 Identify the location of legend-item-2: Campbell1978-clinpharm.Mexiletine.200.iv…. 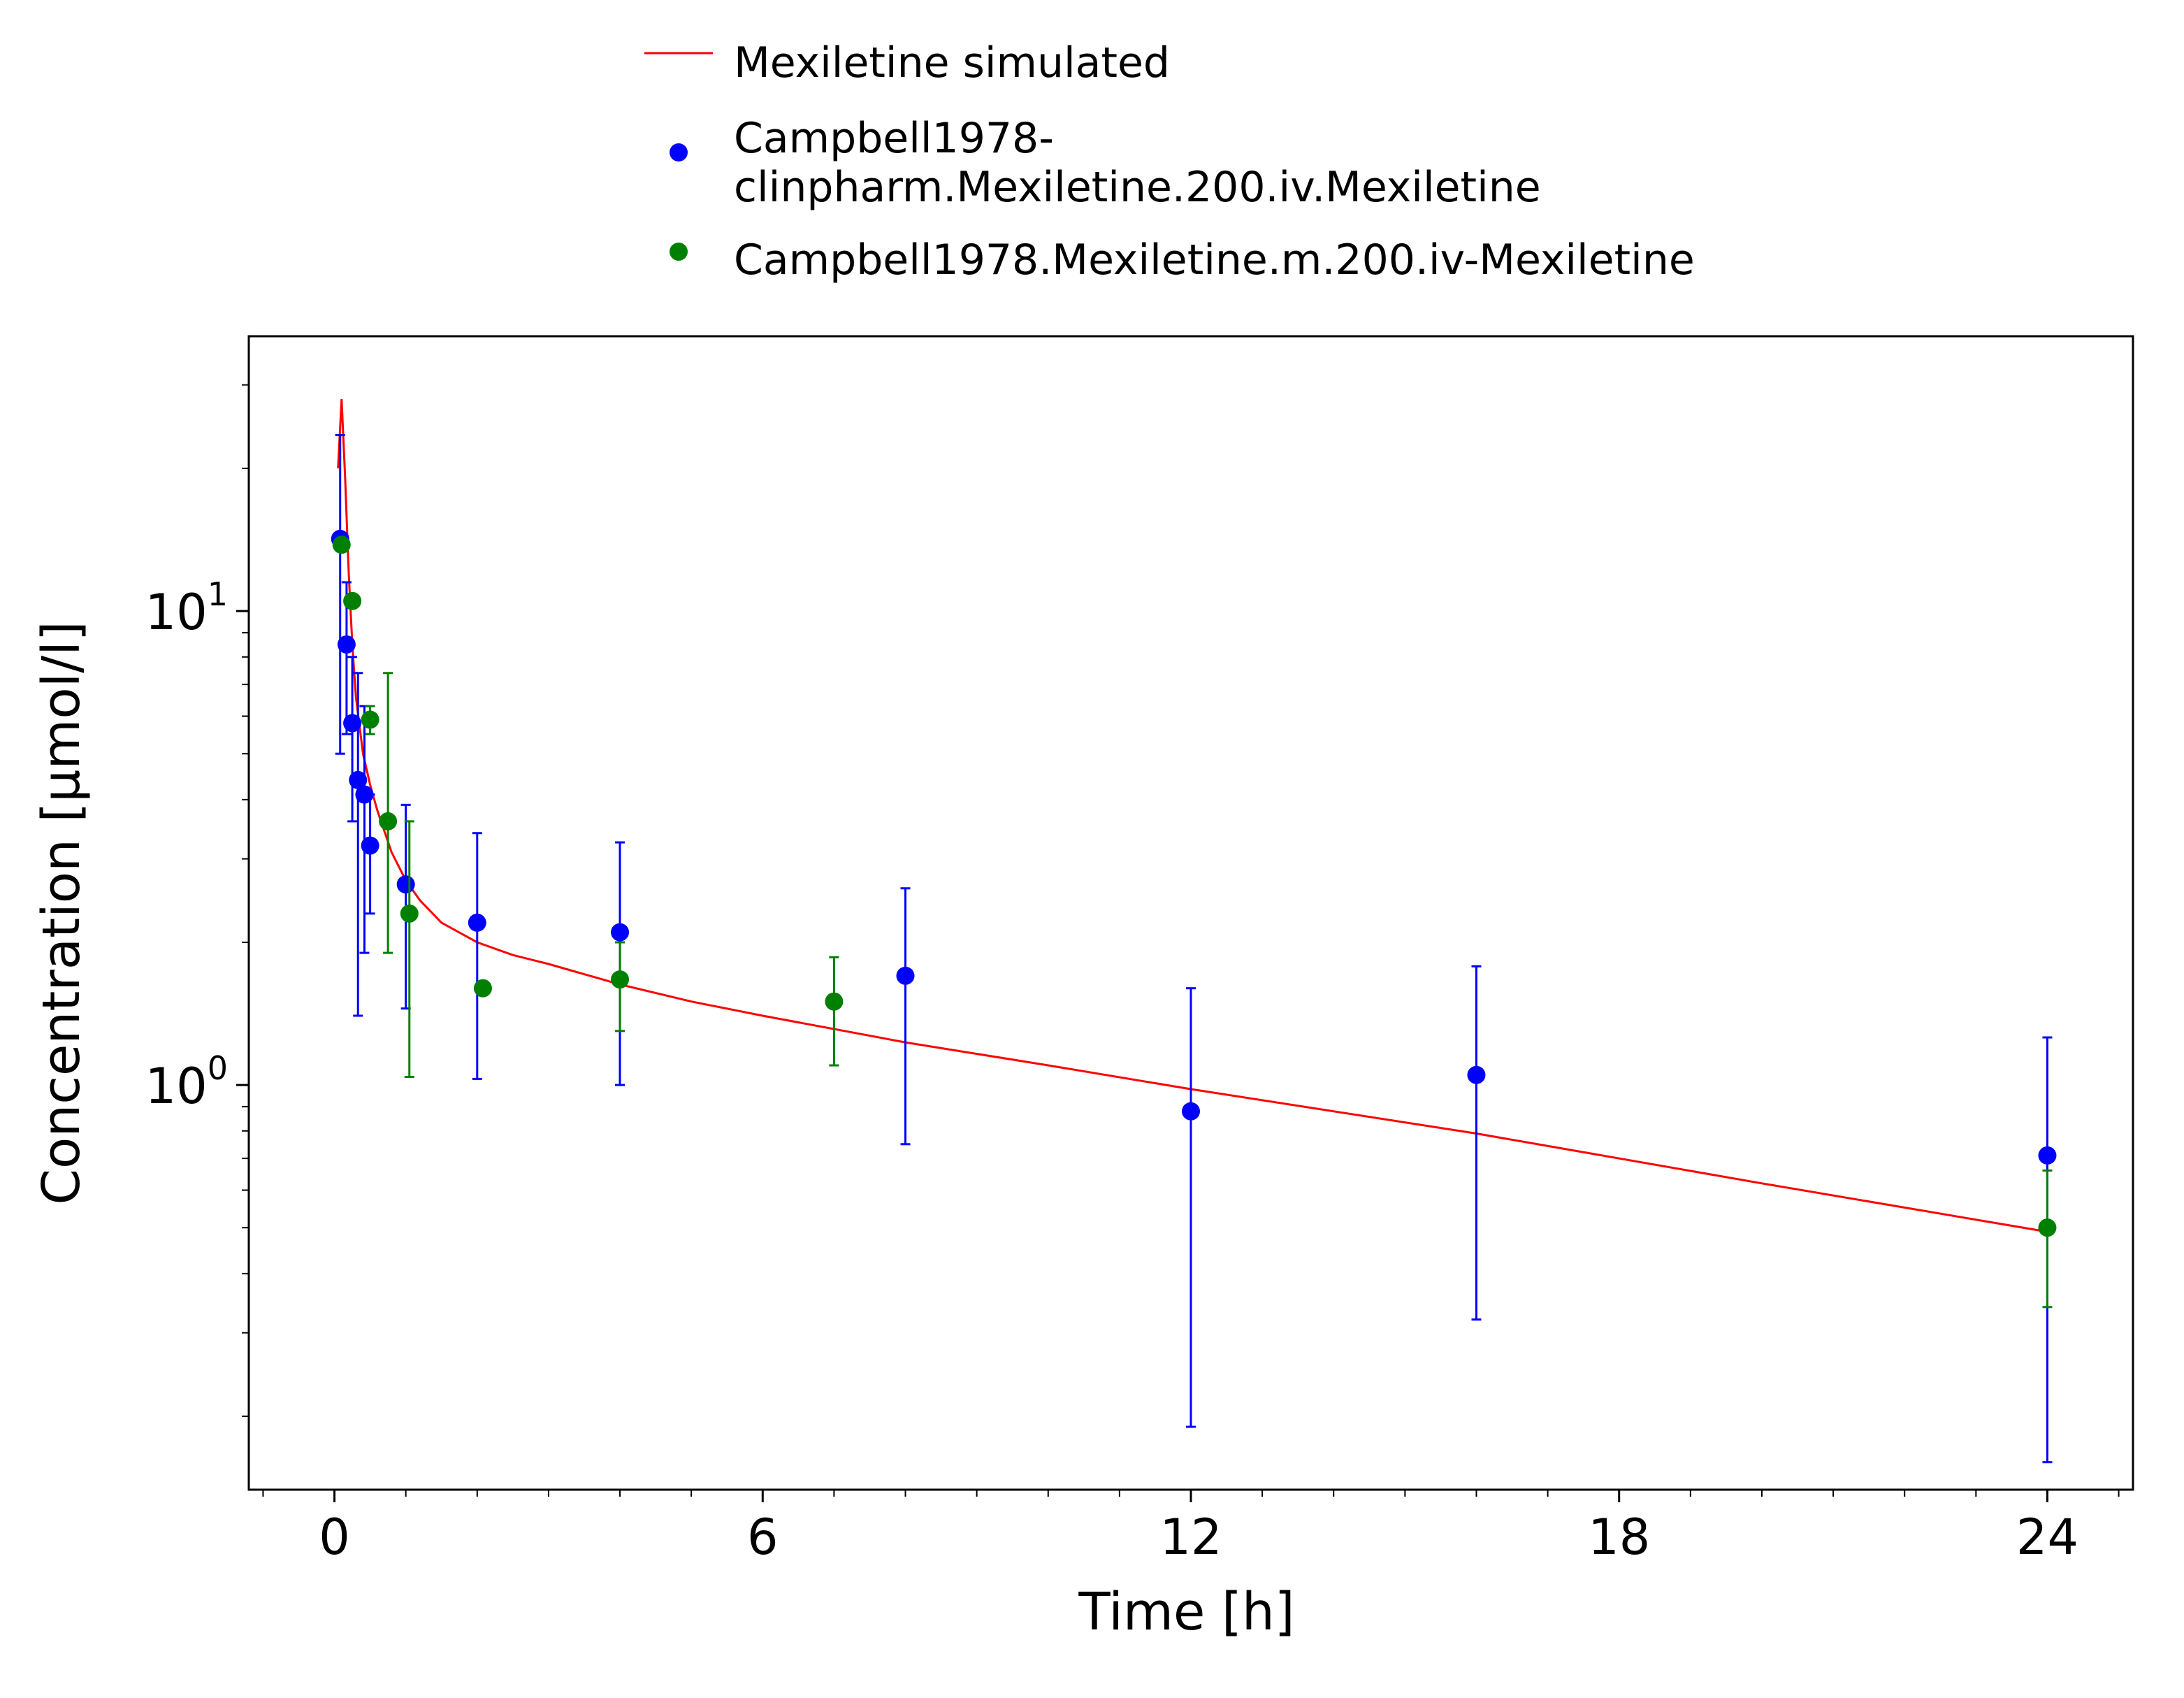
(1105, 163).